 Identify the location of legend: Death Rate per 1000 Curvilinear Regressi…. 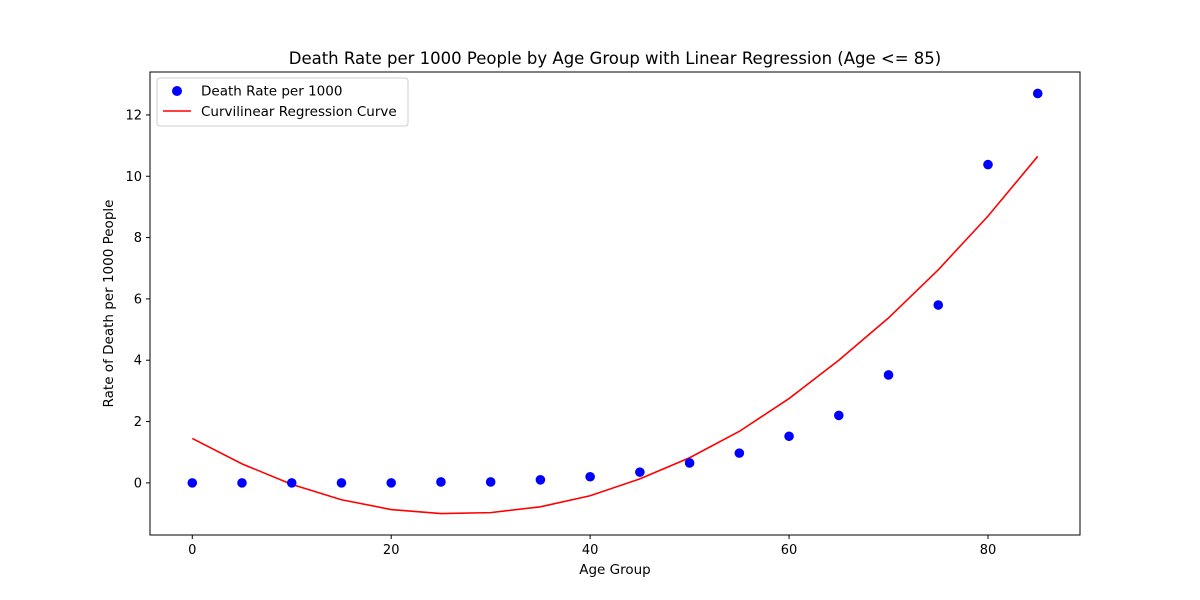
(282, 102).